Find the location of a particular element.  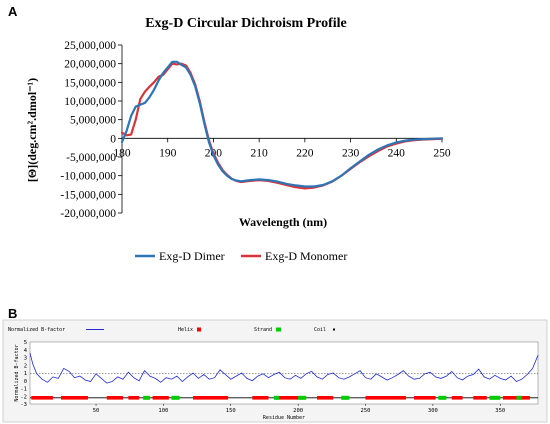

bfactor-legend-label: Normalized B-factor is located at coordinates (36, 330).